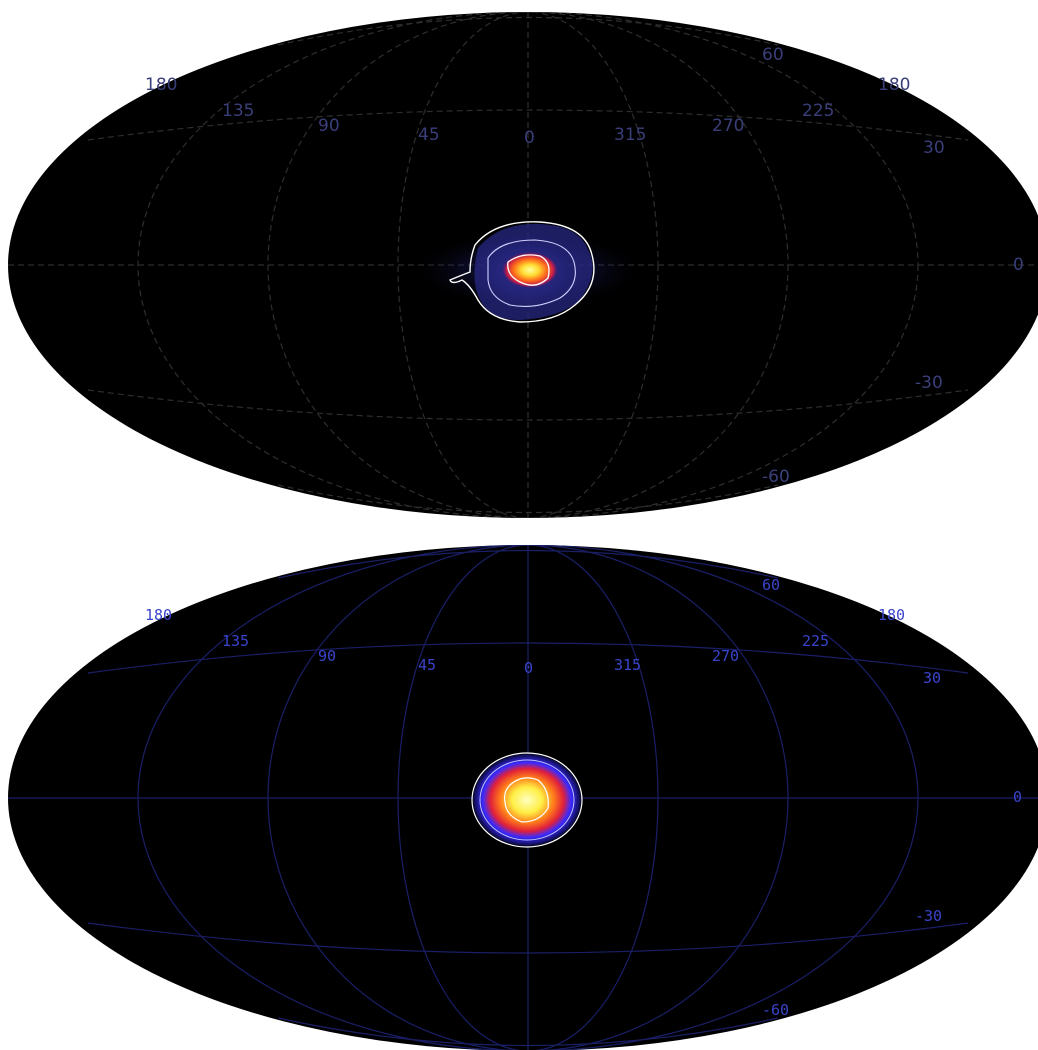  I want to click on emission-blob-top, so click(528, 272).